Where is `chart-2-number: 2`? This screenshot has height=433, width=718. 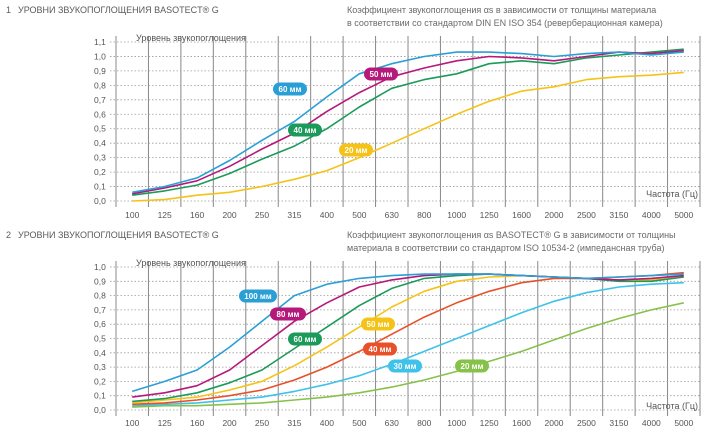 chart-2-number: 2 is located at coordinates (8, 235).